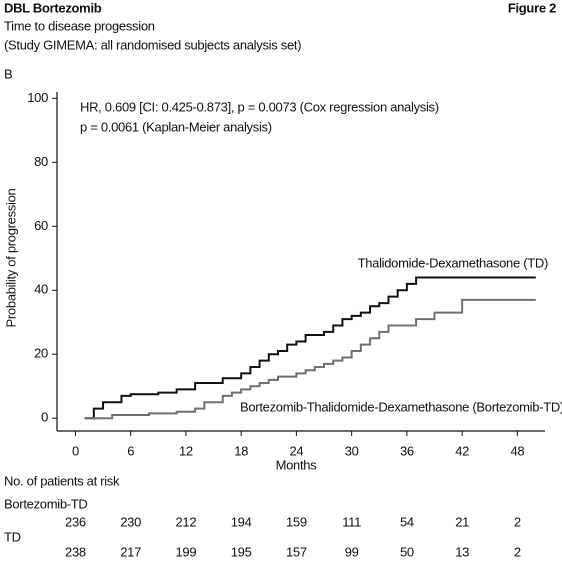  What do you see at coordinates (186, 521) in the screenshot?
I see `risk-value: 212` at bounding box center [186, 521].